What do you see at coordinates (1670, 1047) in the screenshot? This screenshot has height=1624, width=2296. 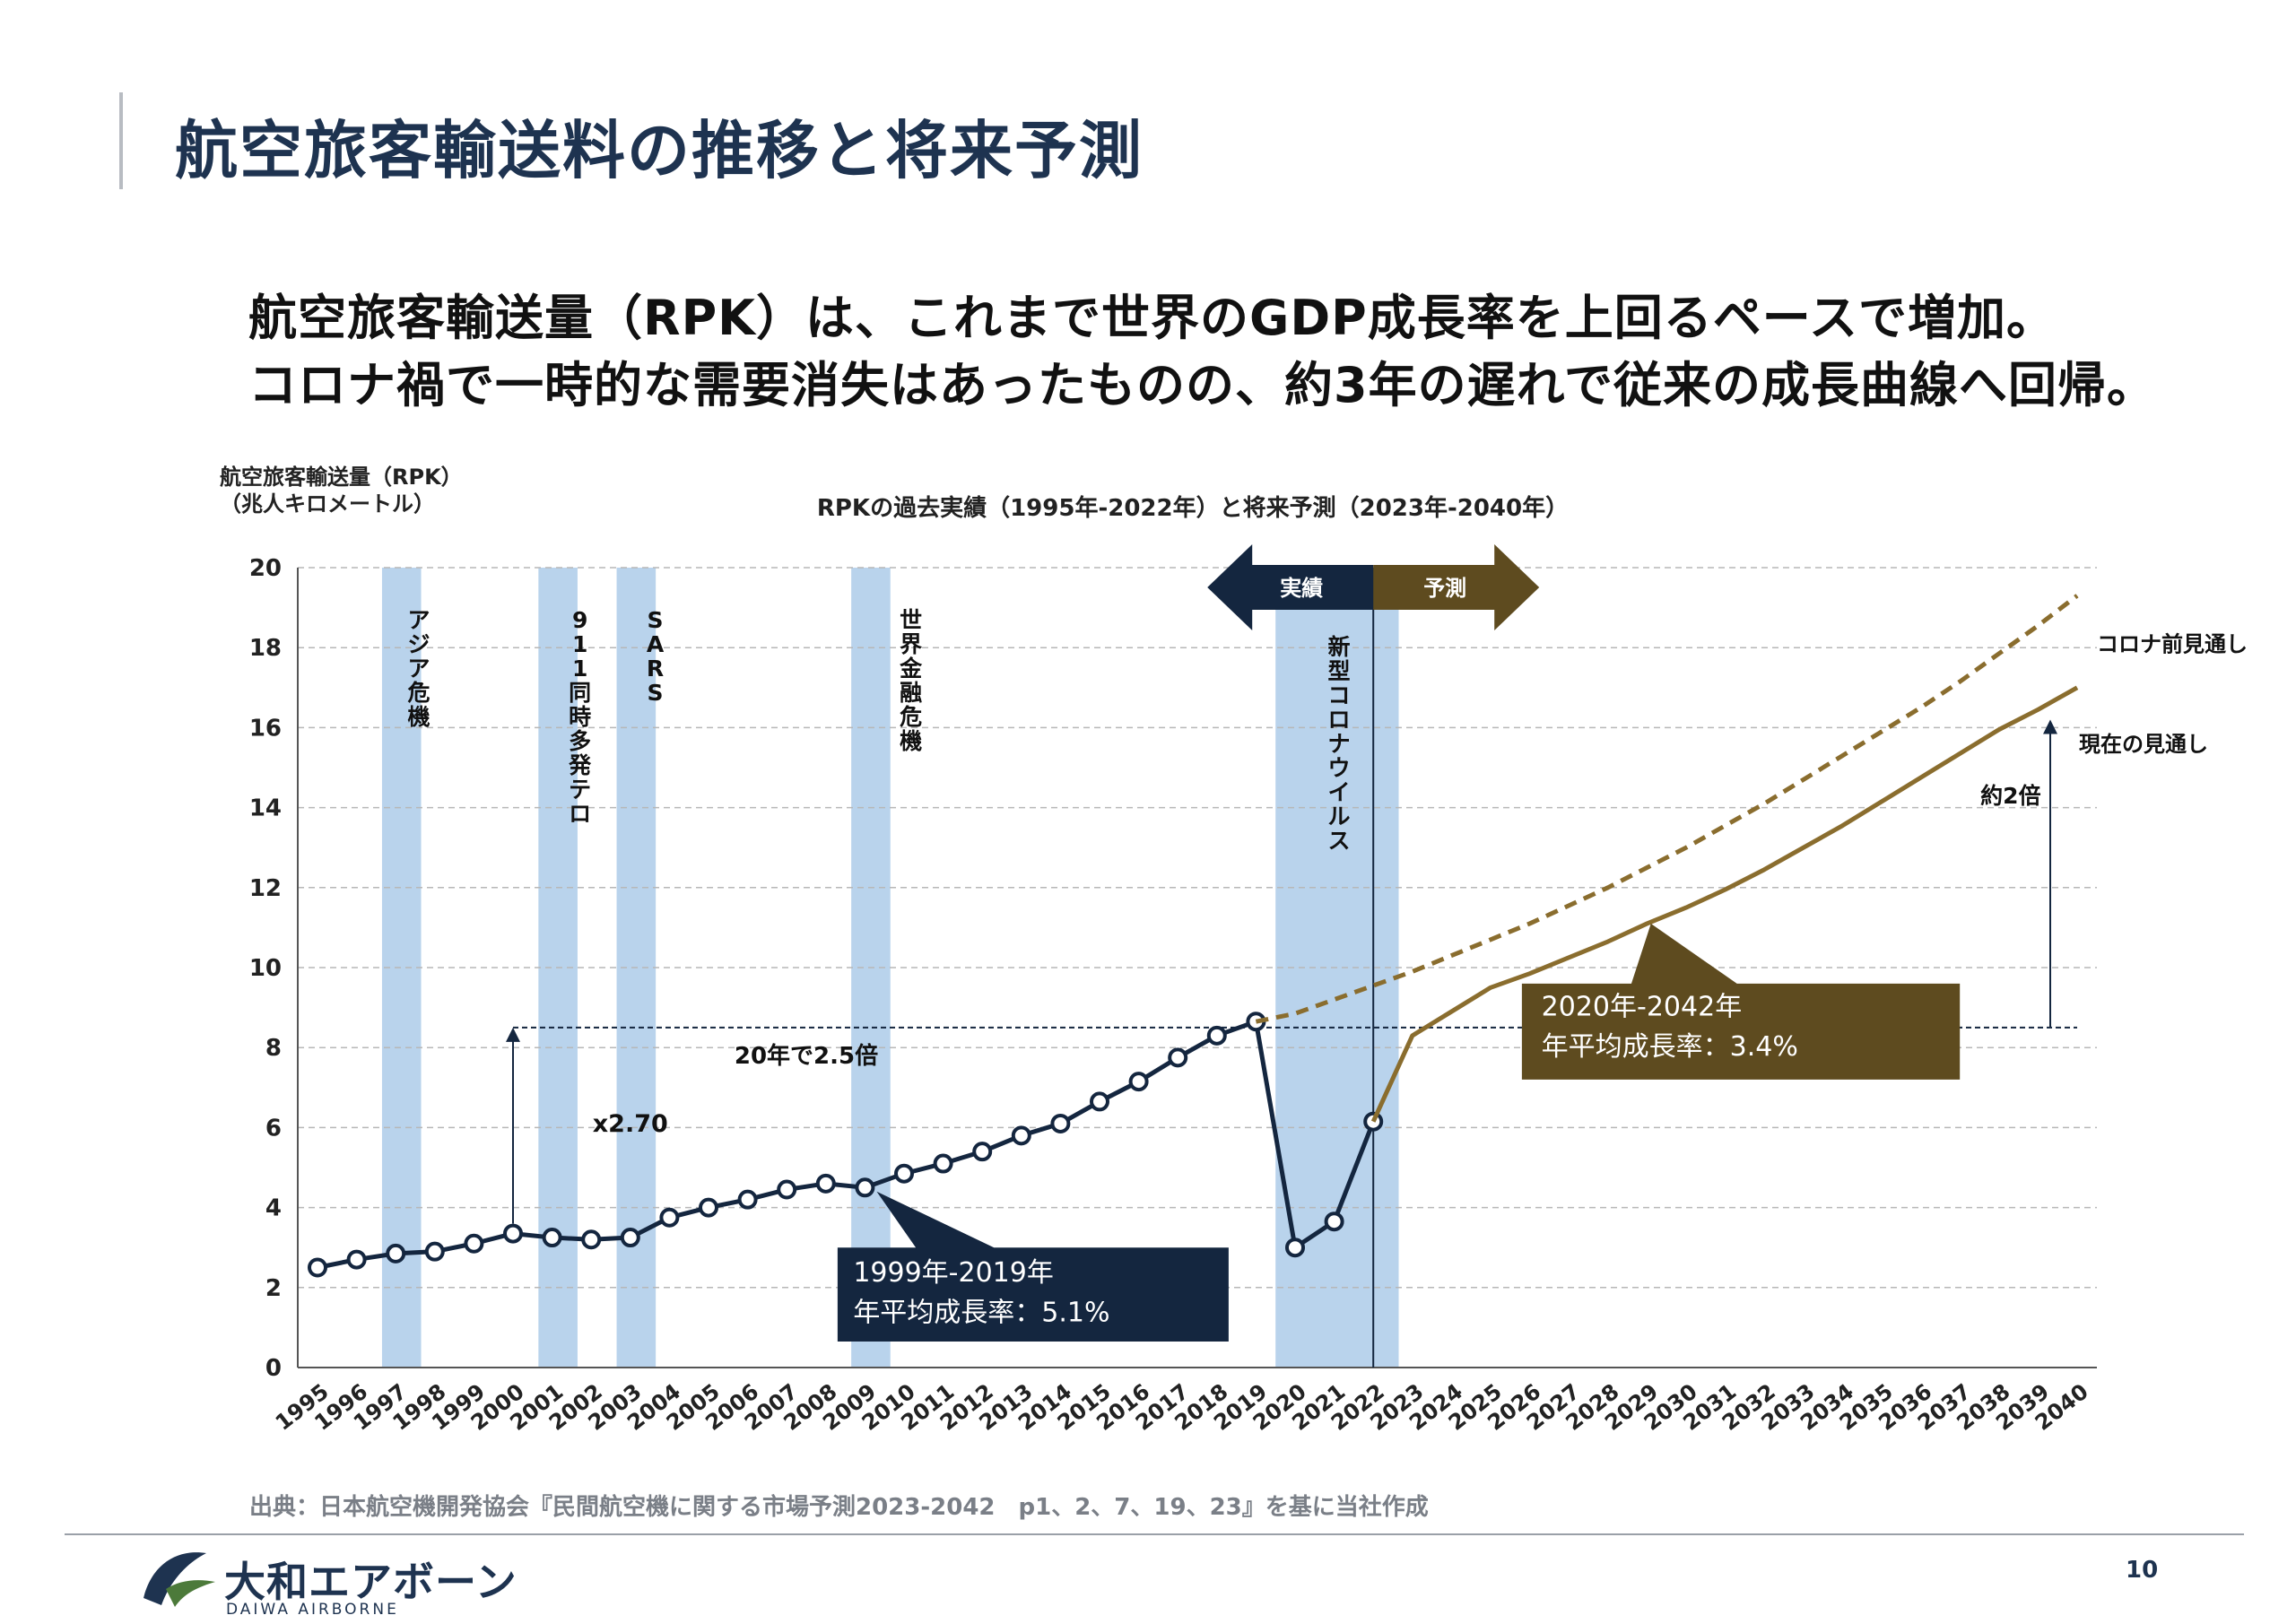 I see `fcst-growth-rate: 年平均成長率：3.4%` at bounding box center [1670, 1047].